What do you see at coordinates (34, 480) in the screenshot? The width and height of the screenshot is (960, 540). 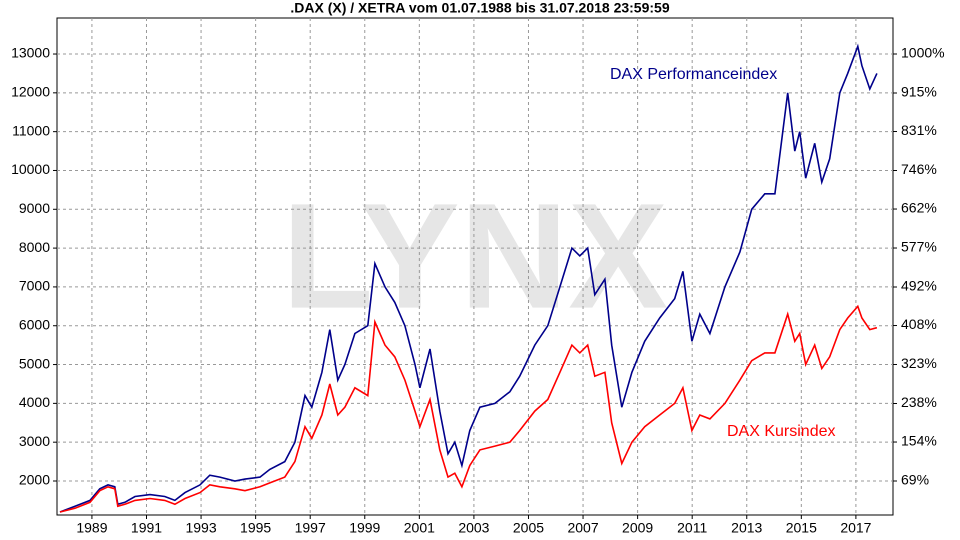 I see `y-tick-label: 2000` at bounding box center [34, 480].